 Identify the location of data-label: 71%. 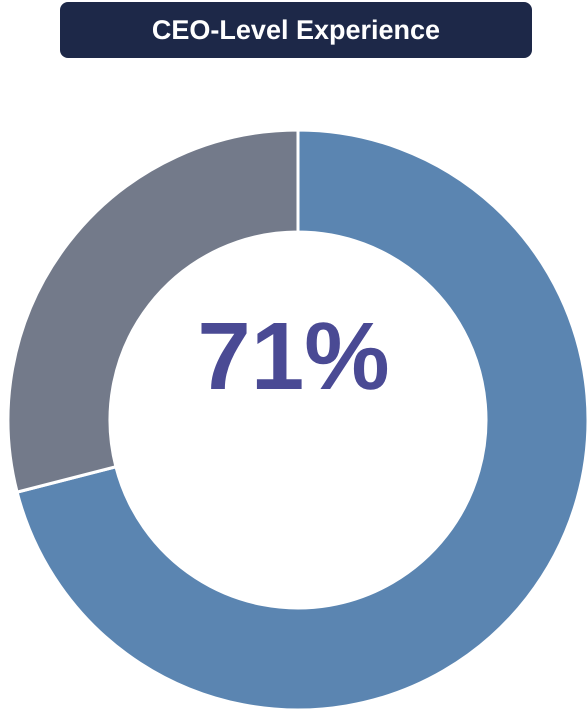
(293, 356).